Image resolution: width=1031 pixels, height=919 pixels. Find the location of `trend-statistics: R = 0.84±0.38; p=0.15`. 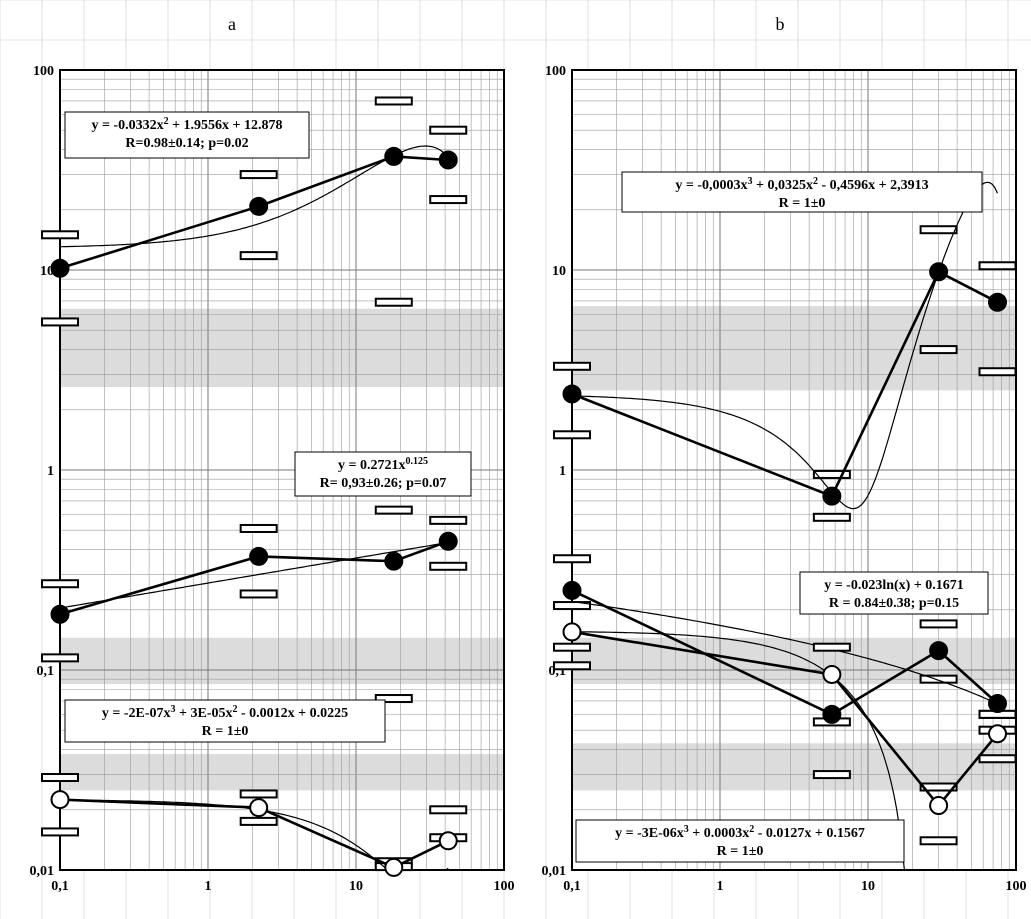

trend-statistics: R = 0.84±0.38; p=0.15 is located at coordinates (894, 603).